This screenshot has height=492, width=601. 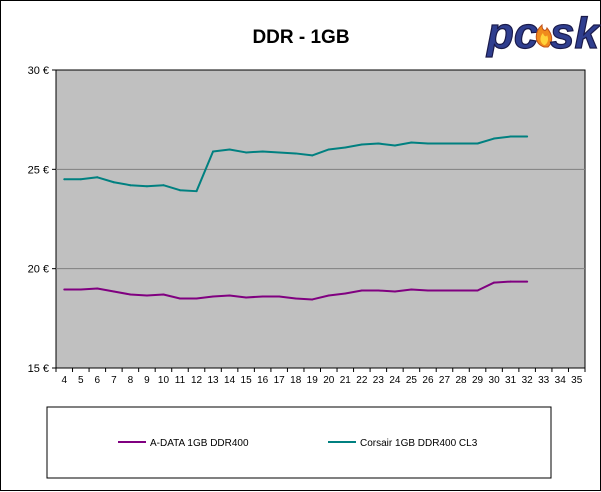 What do you see at coordinates (495, 380) in the screenshot?
I see `x-tick-label: 30` at bounding box center [495, 380].